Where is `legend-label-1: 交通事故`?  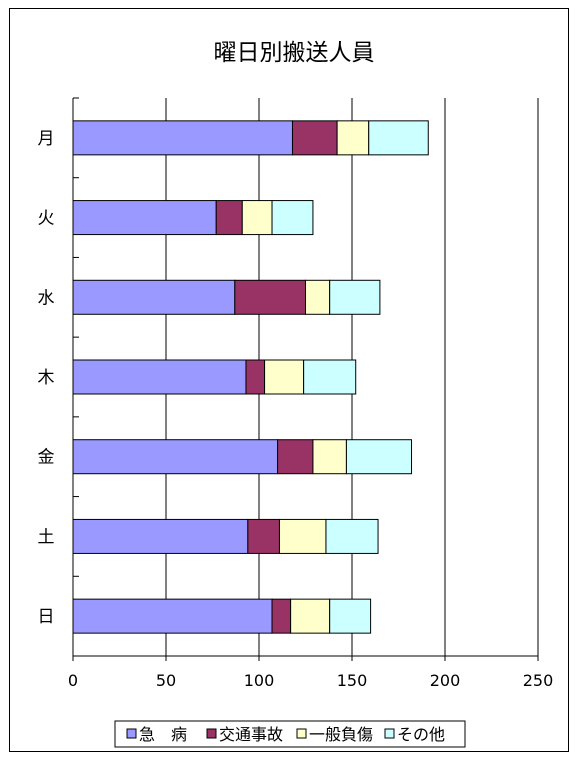
legend-label-1: 交通事故 is located at coordinates (251, 734).